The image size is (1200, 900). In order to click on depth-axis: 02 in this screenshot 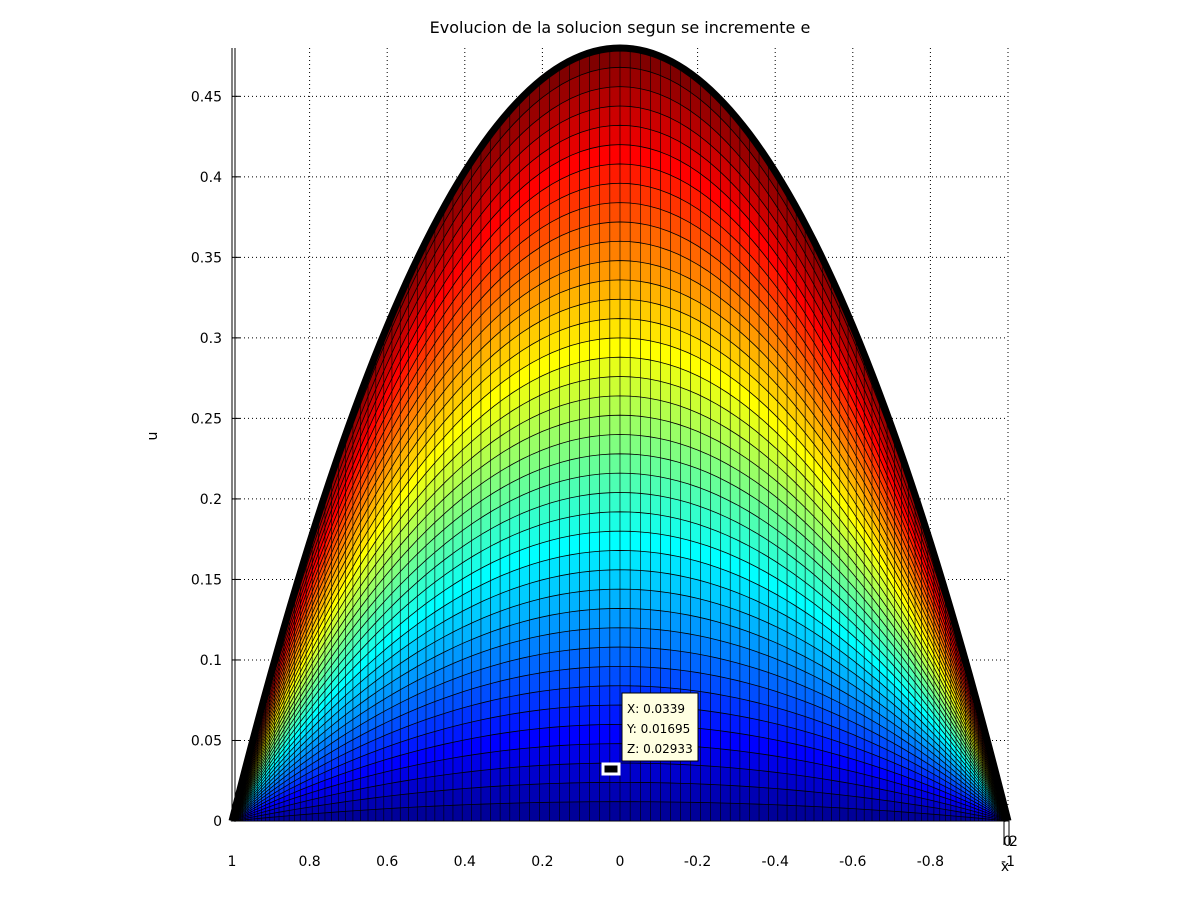, I will do `click(1010, 835)`.